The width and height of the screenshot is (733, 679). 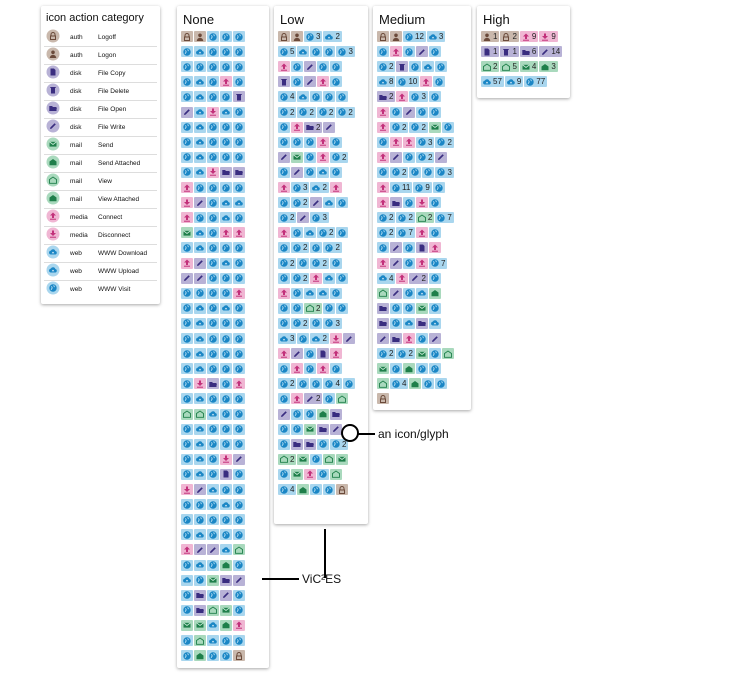 I want to click on glyph-row: 2 5 4 3, so click(x=519, y=67).